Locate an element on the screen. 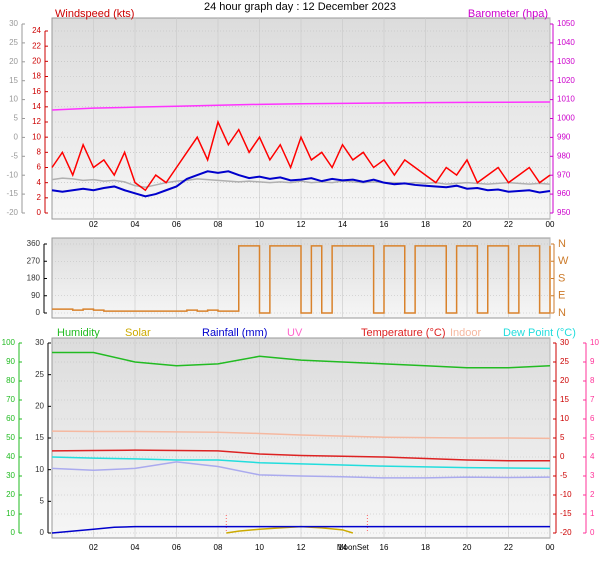 This screenshot has width=608, height=561. y-tick-label: E is located at coordinates (561, 296).